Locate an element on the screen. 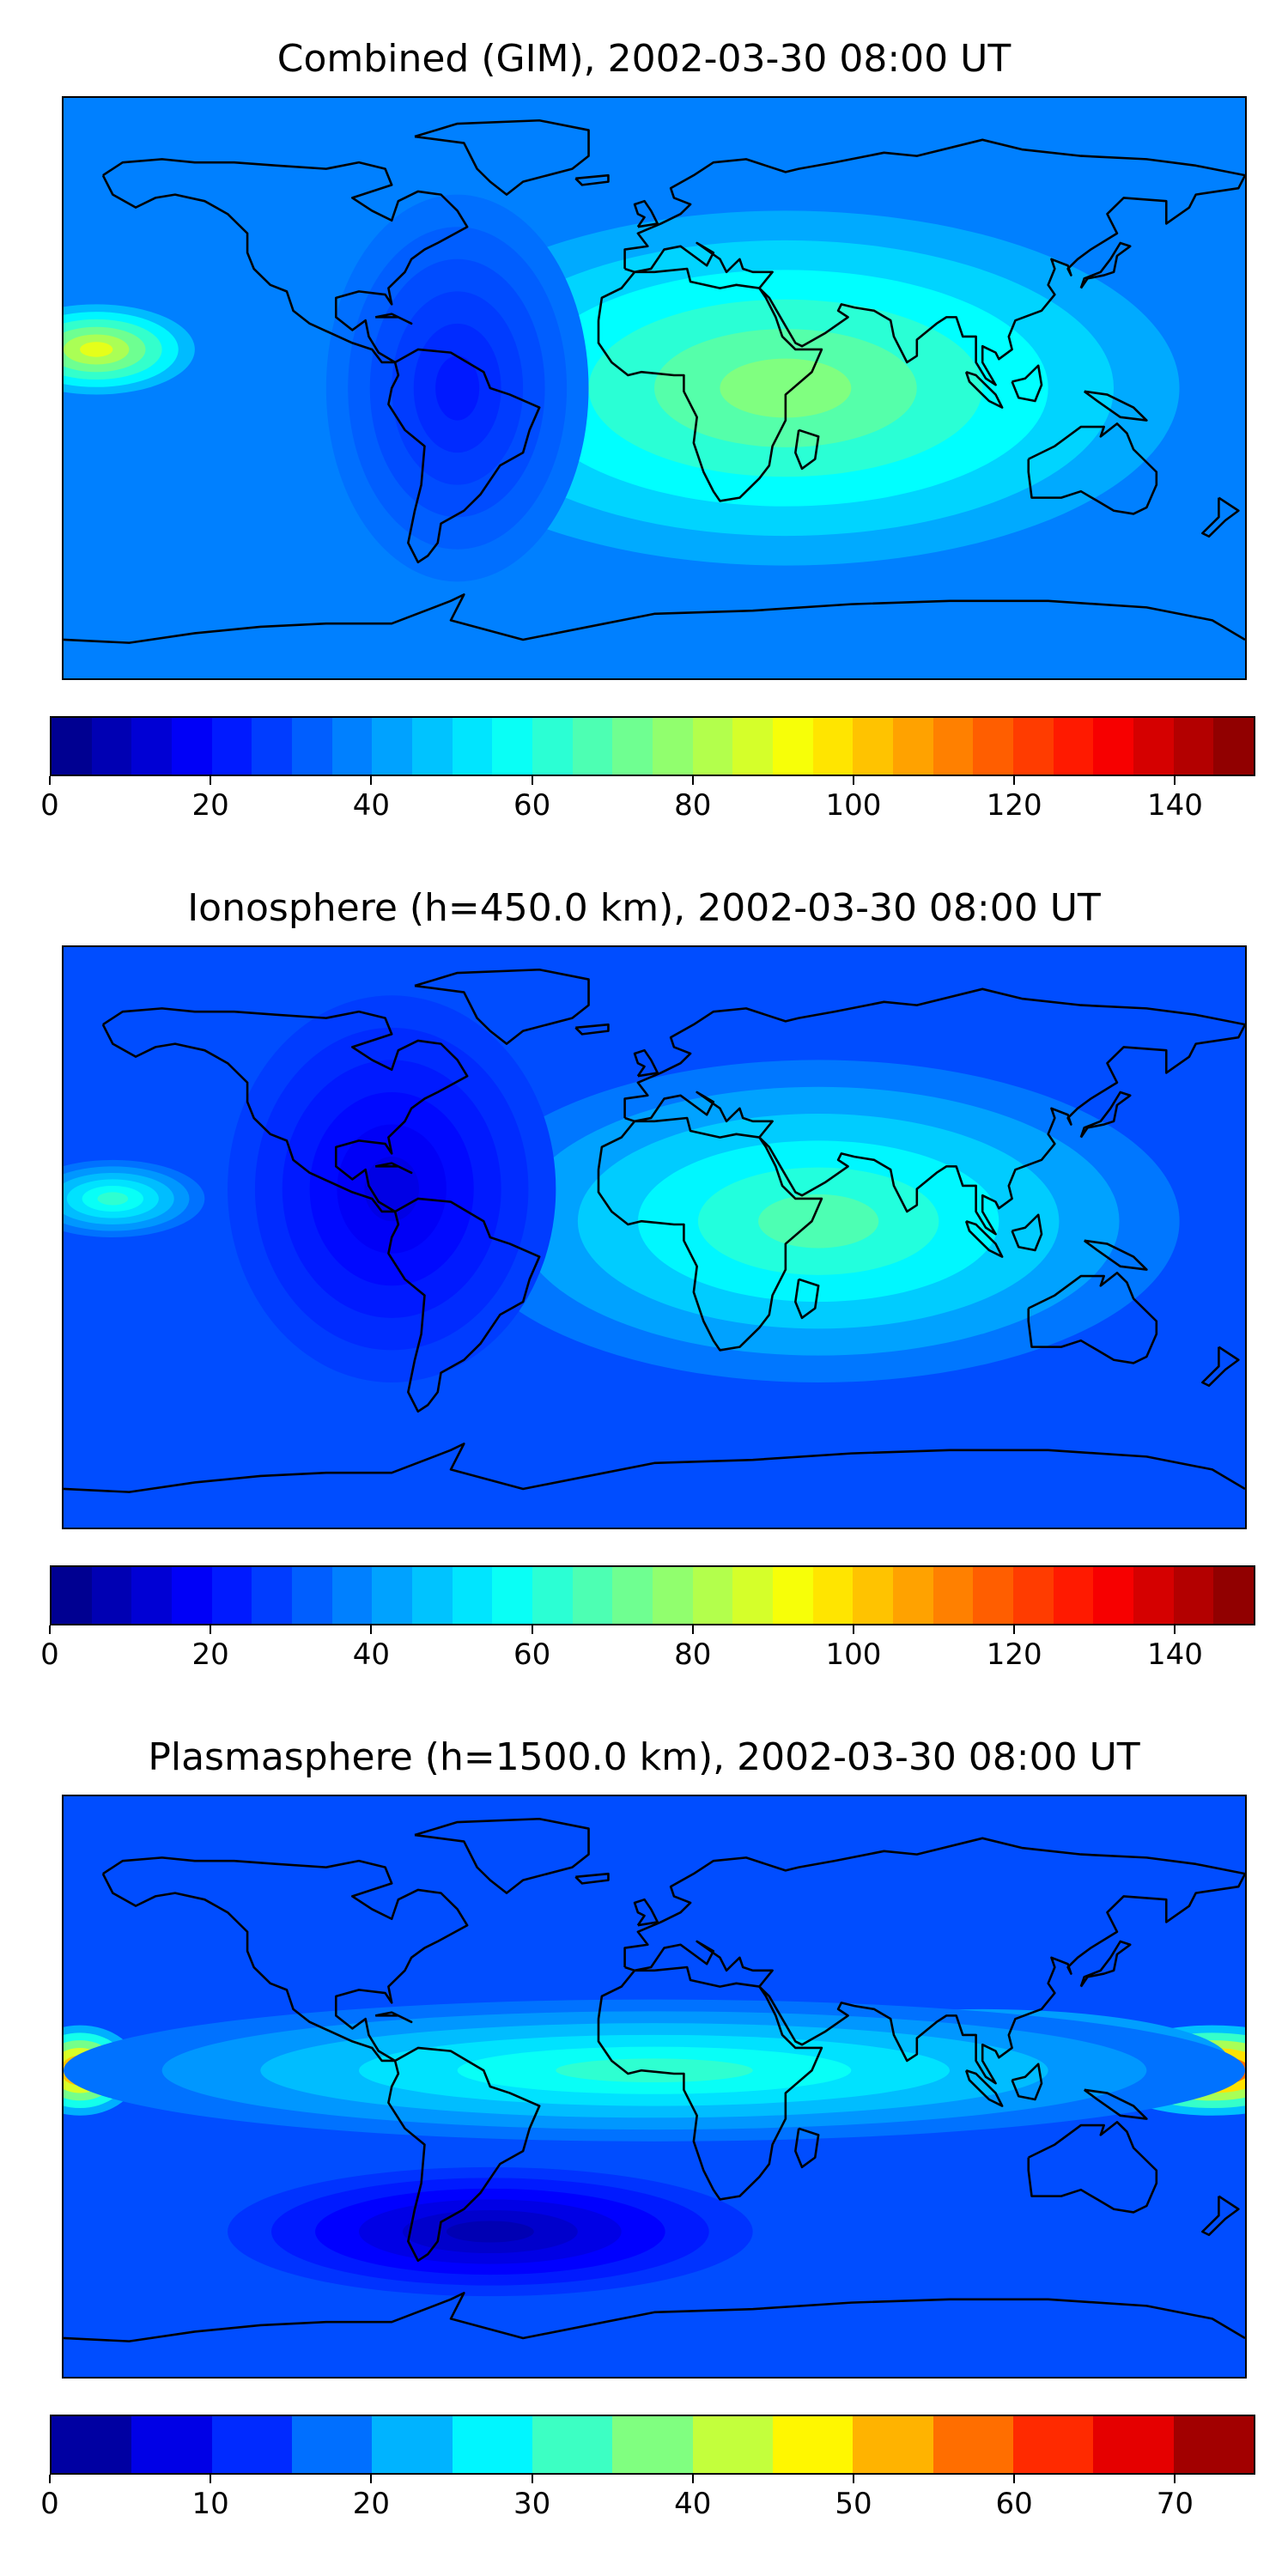 This screenshot has width=1288, height=2576. colorbar-tick-label: 50 is located at coordinates (854, 2504).